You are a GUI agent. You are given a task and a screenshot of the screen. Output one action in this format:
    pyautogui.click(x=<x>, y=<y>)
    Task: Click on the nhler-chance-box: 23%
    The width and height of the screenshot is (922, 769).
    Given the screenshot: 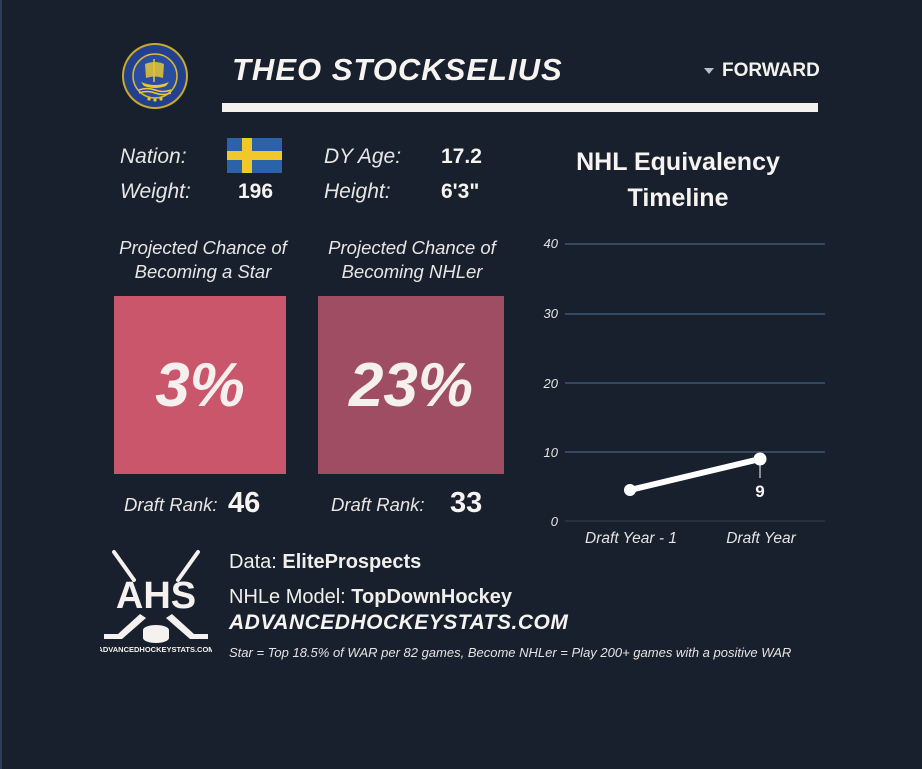 What is the action you would take?
    pyautogui.click(x=411, y=385)
    